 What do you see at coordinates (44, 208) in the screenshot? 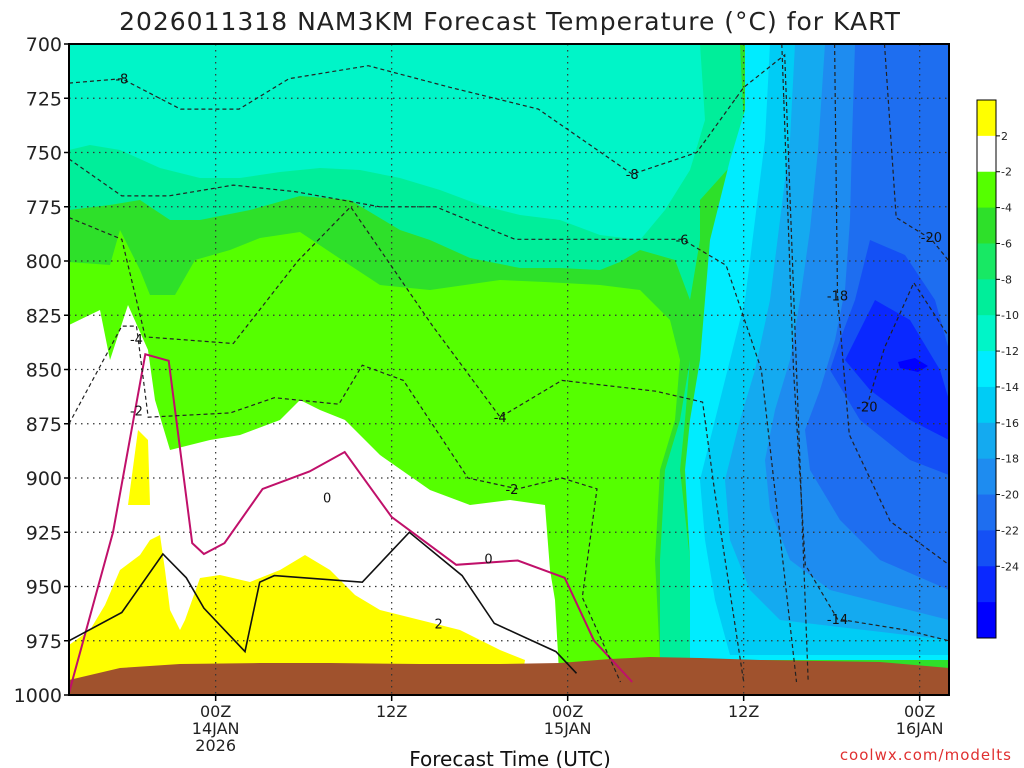
I see `y-tick-label: 775` at bounding box center [44, 208].